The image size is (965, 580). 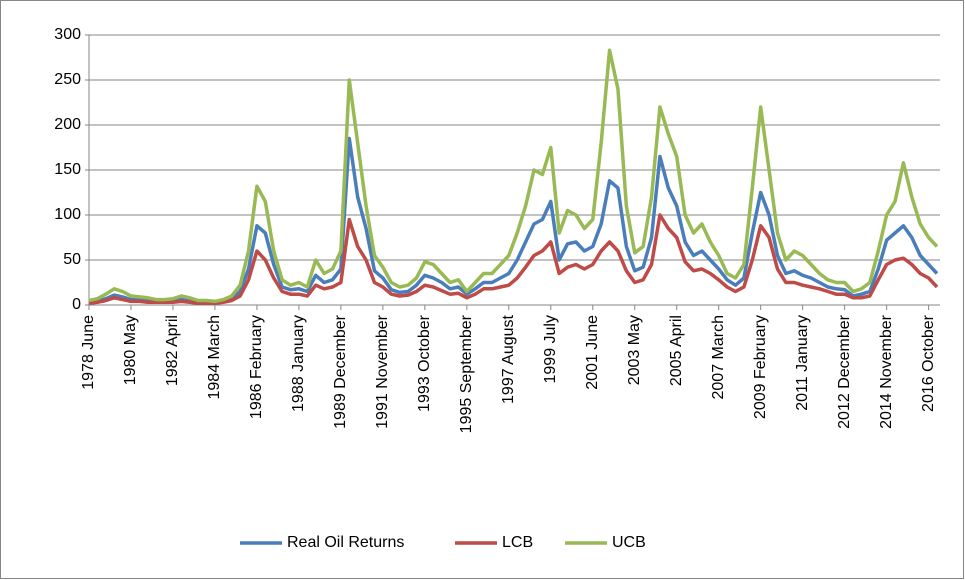 I want to click on x-tick-label: 1978 June, so click(x=88, y=352).